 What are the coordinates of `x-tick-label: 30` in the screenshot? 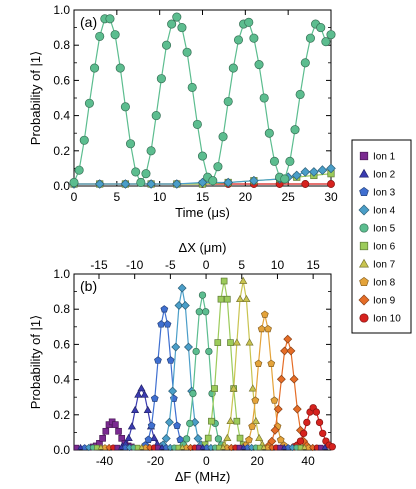 It's located at (331, 197).